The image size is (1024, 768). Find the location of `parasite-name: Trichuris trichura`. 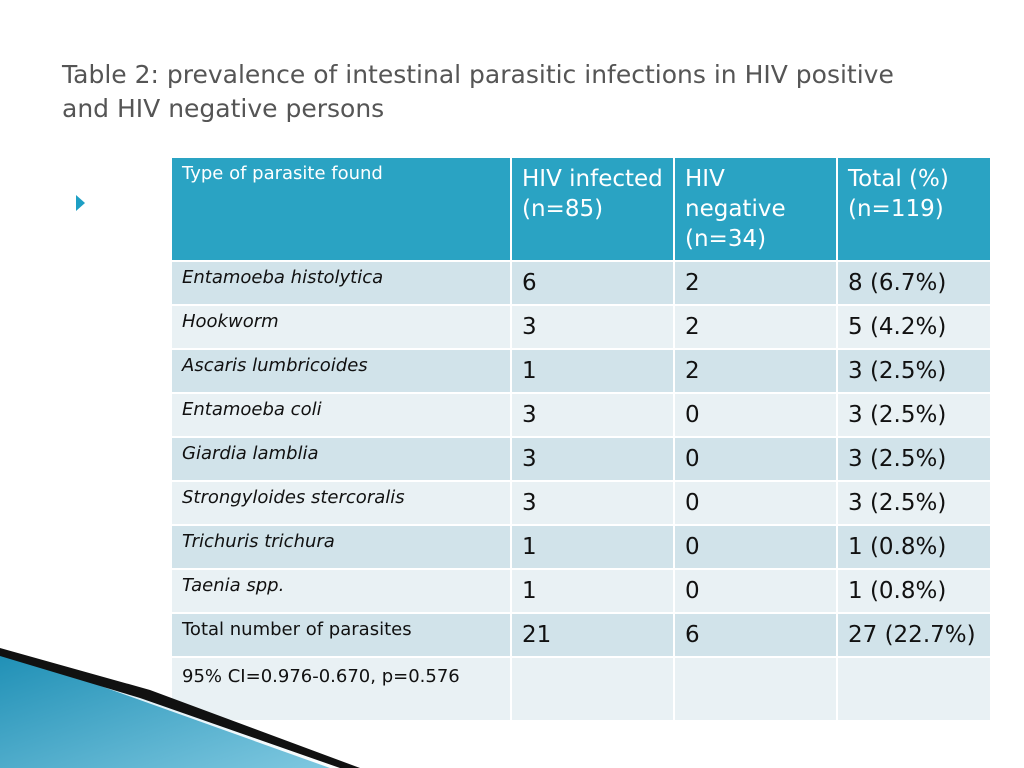

parasite-name: Trichuris trichura is located at coordinates (341, 547).